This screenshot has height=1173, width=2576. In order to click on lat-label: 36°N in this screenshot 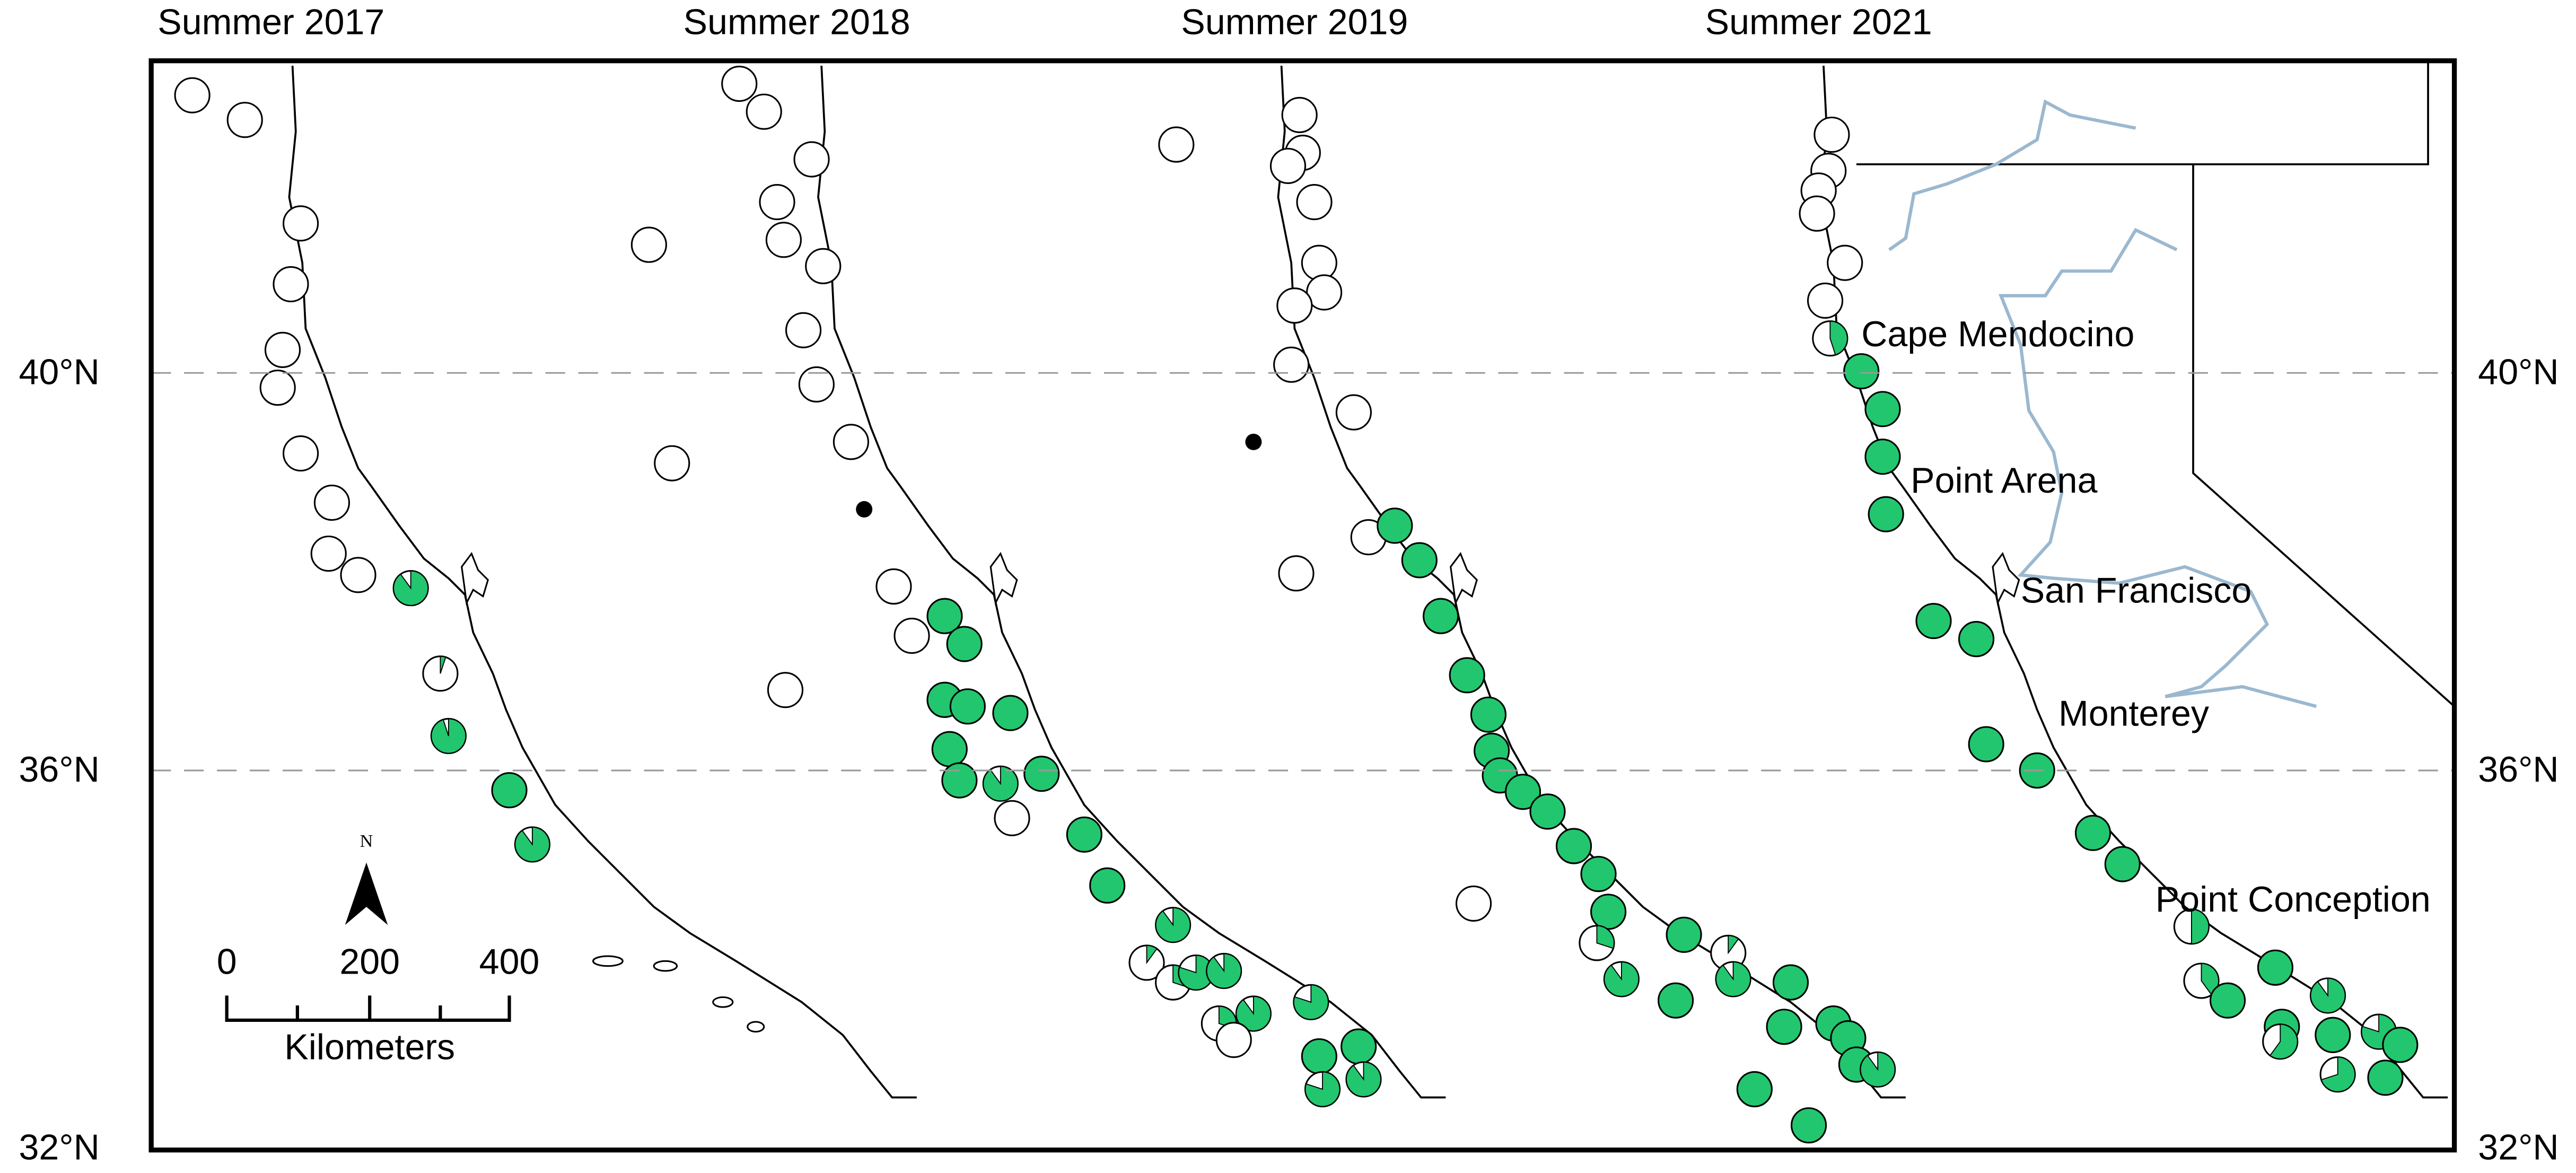, I will do `click(2518, 769)`.